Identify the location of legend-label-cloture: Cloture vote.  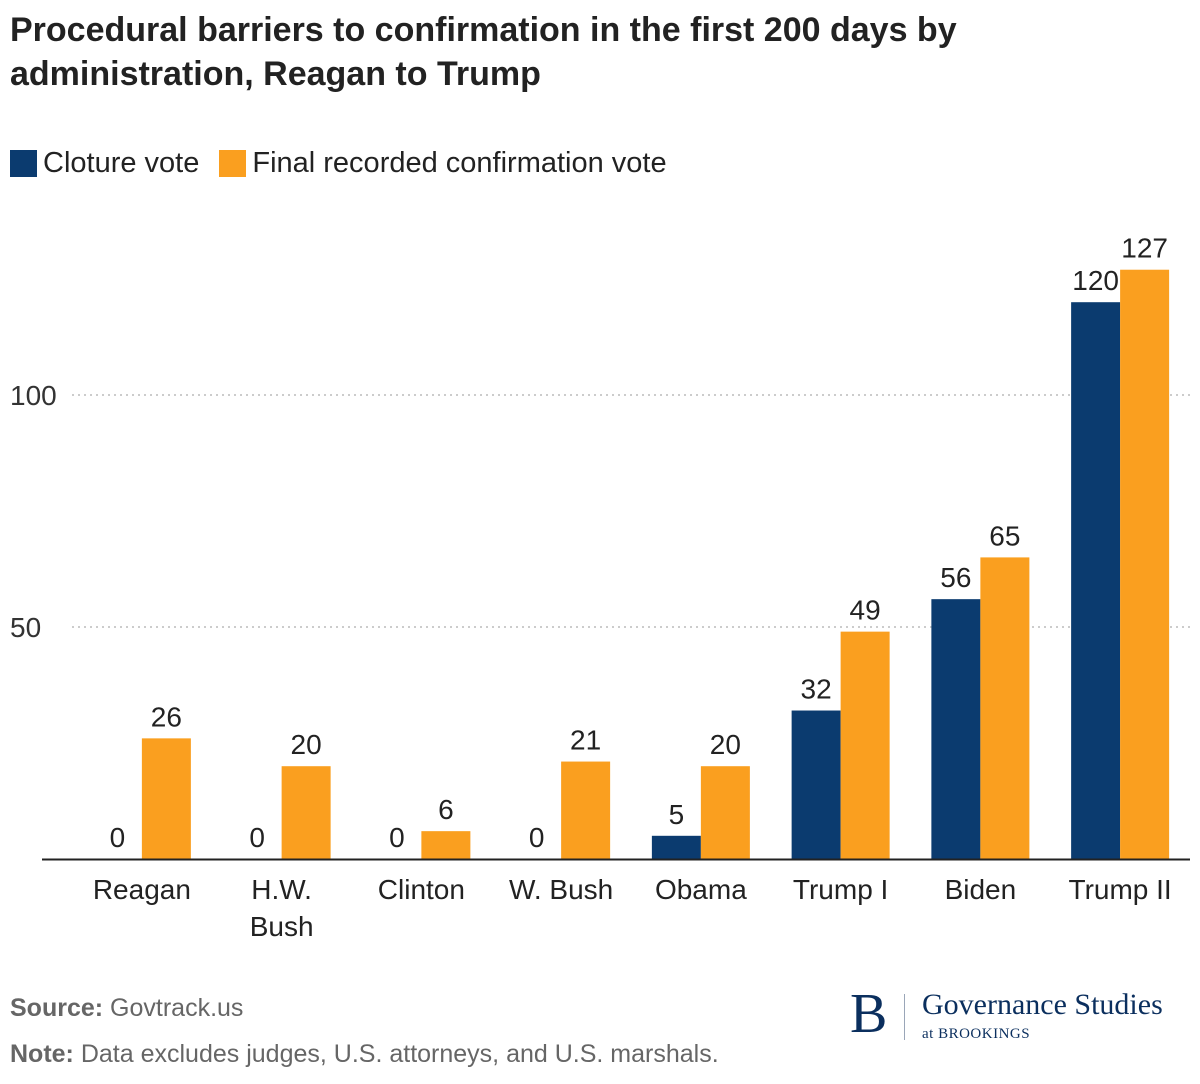
(121, 162).